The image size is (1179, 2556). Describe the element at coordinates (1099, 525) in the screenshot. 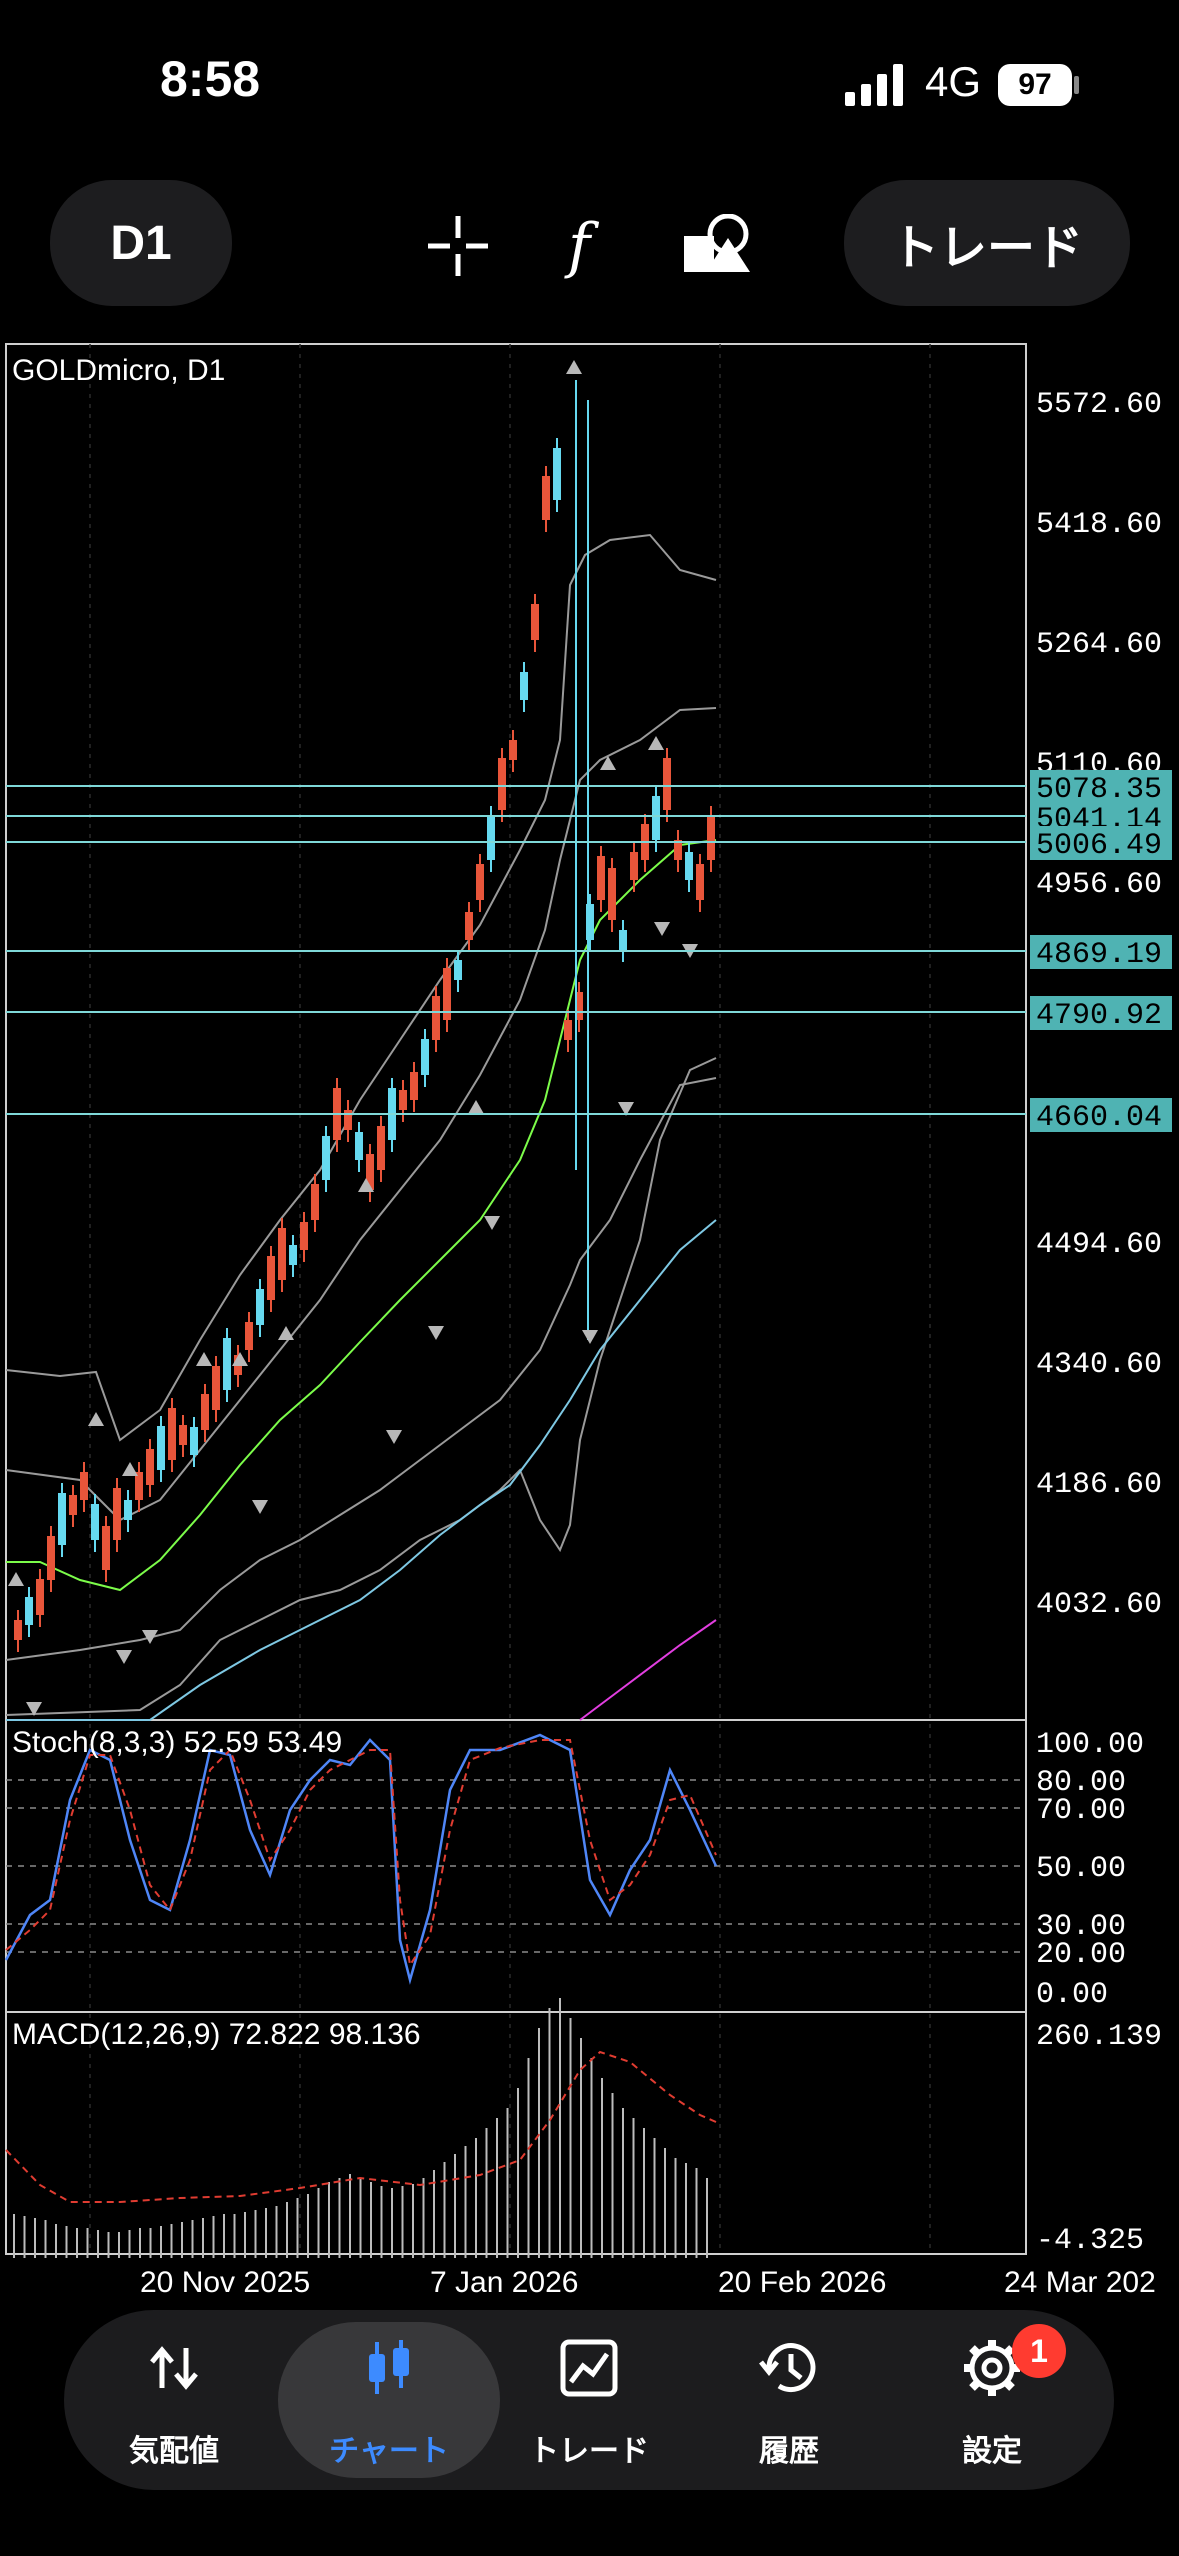

I see `price-tick: 5418.60` at that location.